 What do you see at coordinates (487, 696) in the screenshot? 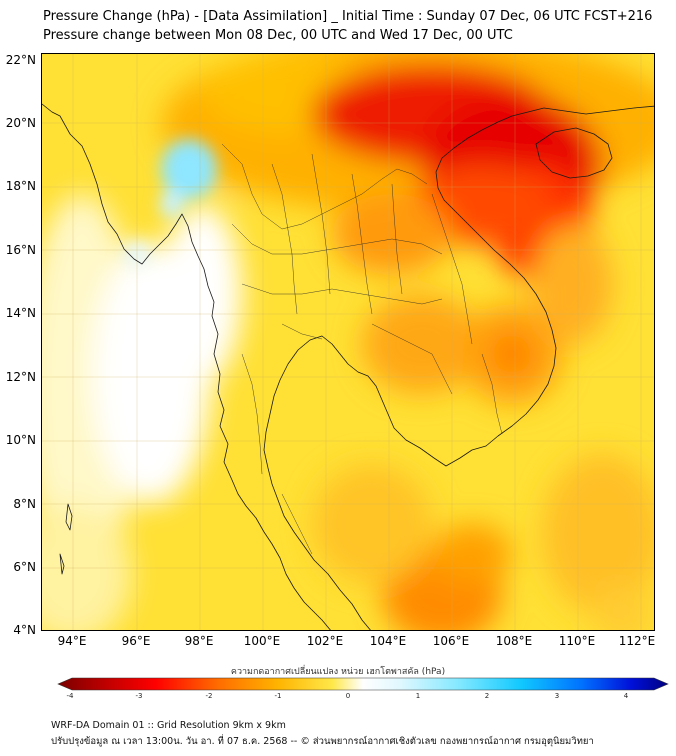
I see `colorbar-tick: 2` at bounding box center [487, 696].